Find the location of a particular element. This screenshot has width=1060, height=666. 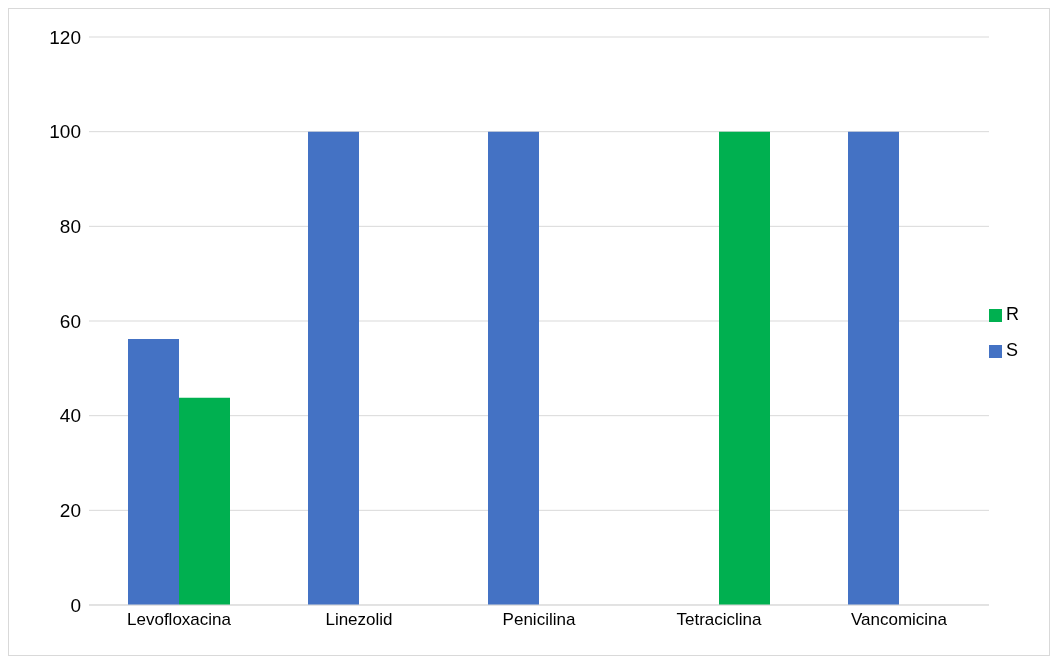

legend-label: R is located at coordinates (1012, 314).